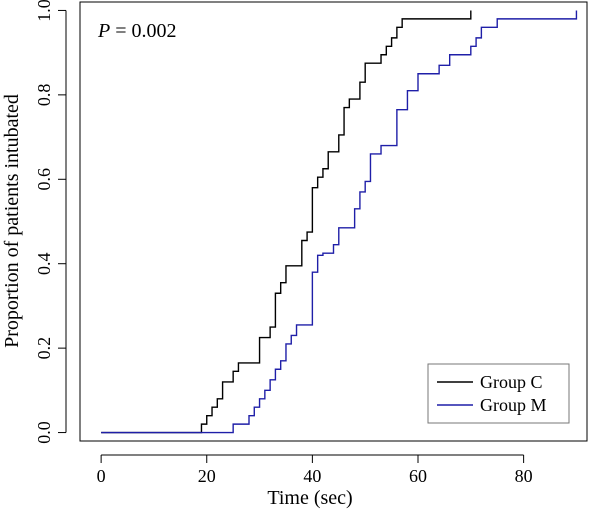 This screenshot has width=591, height=515. What do you see at coordinates (524, 476) in the screenshot?
I see `x-tick-label: 80` at bounding box center [524, 476].